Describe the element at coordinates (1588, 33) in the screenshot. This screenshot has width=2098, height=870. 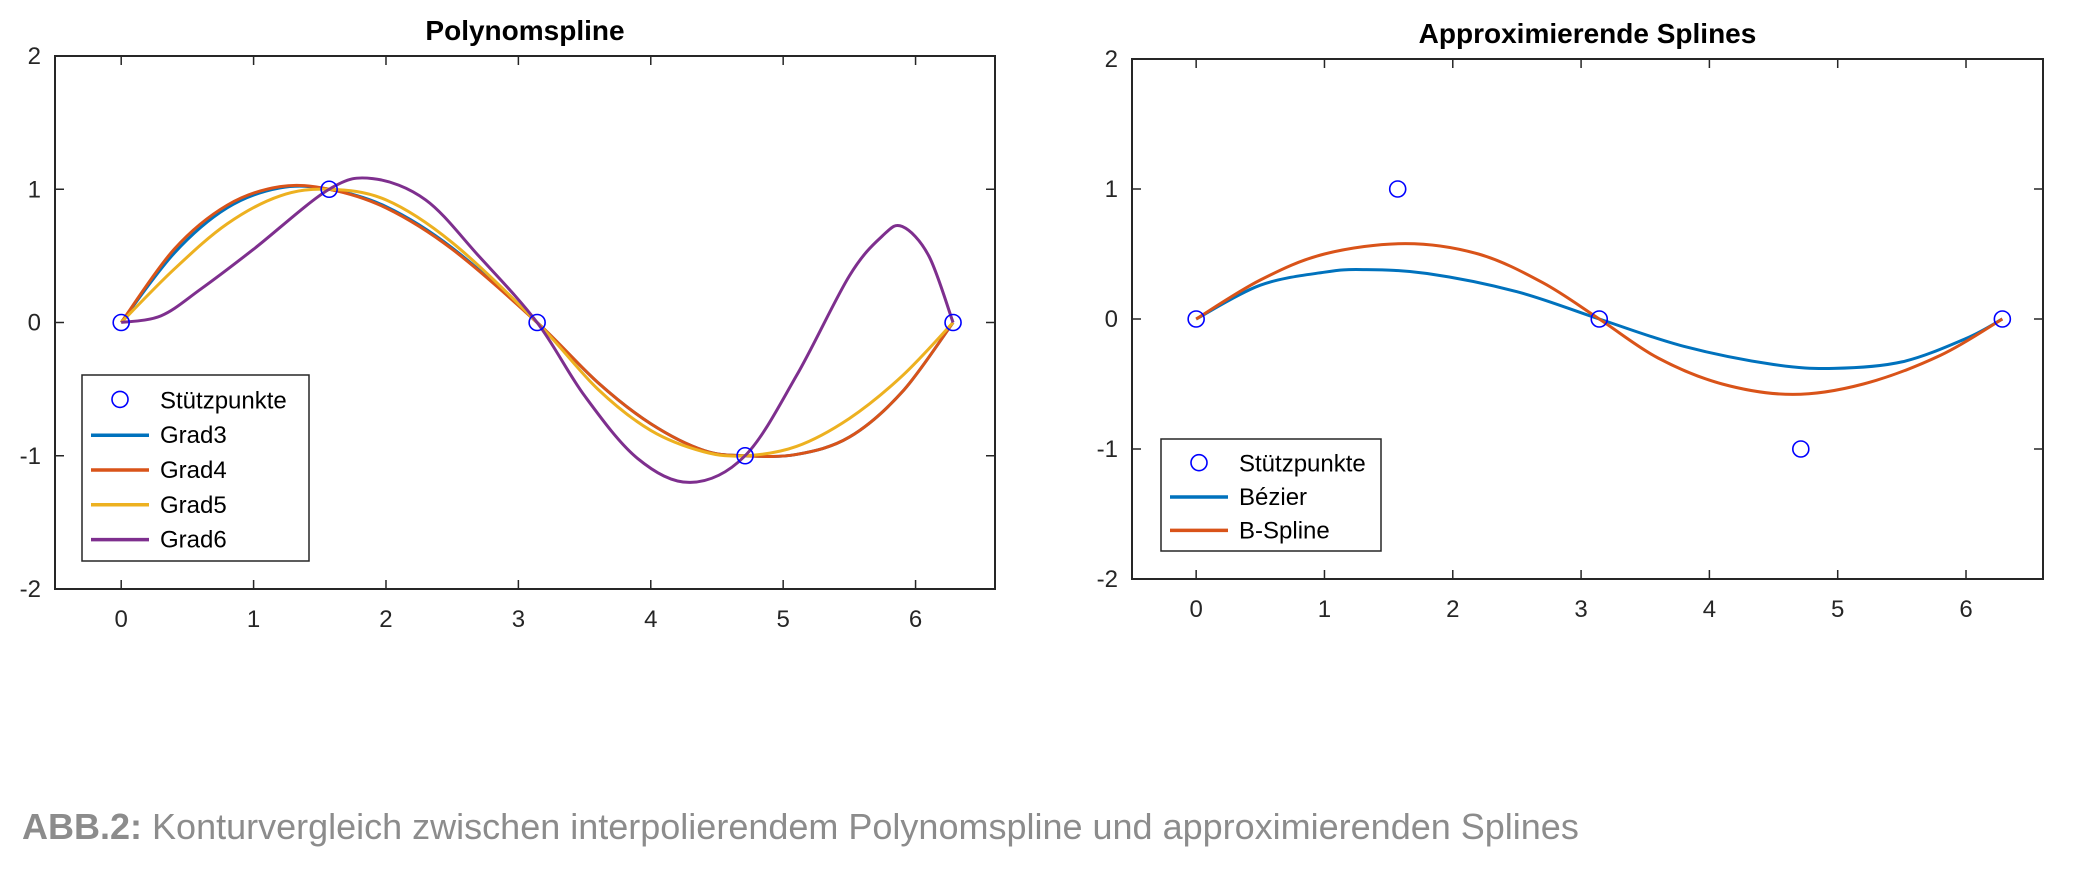
I see `chart-title: Approximierende Splines` at that location.